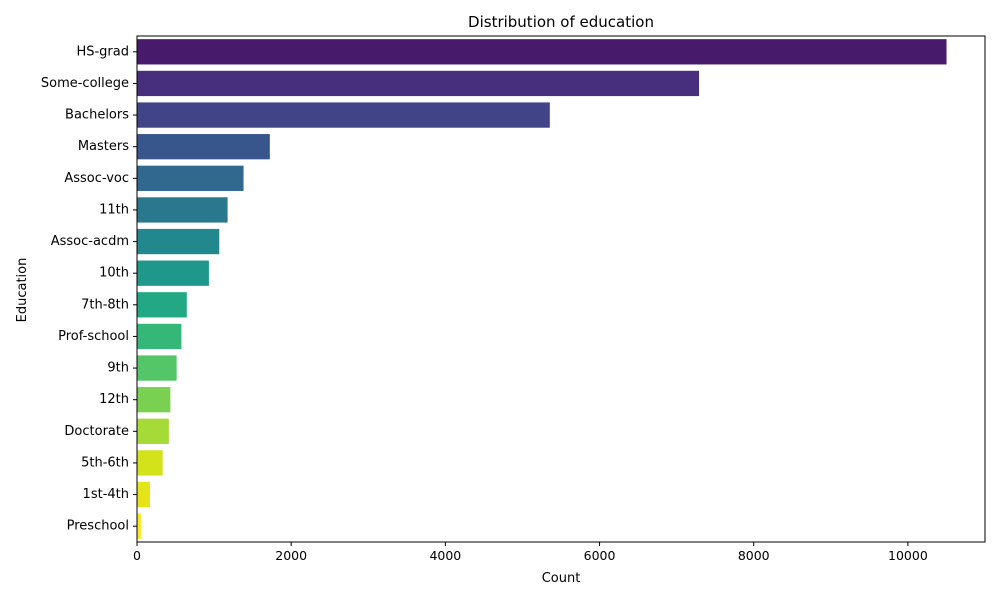 The width and height of the screenshot is (1000, 604). Describe the element at coordinates (157, 368) in the screenshot. I see `bar-9th` at that location.